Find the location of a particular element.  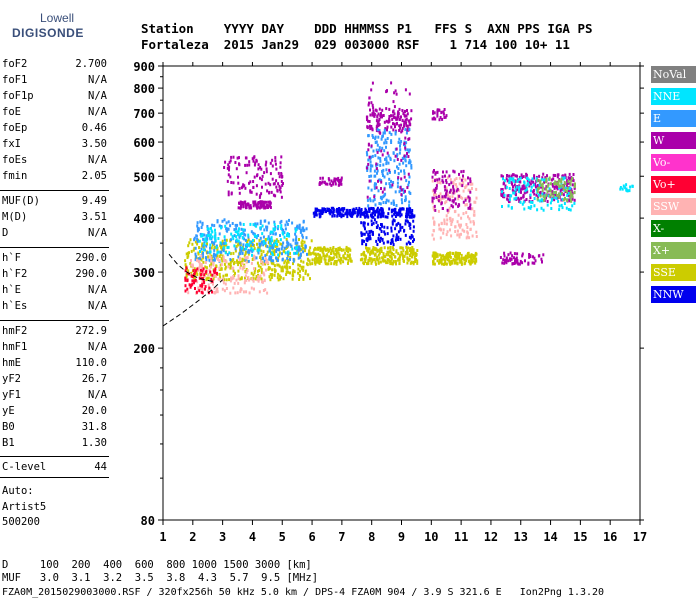

legend-item-sse: SSE is located at coordinates (673, 272).